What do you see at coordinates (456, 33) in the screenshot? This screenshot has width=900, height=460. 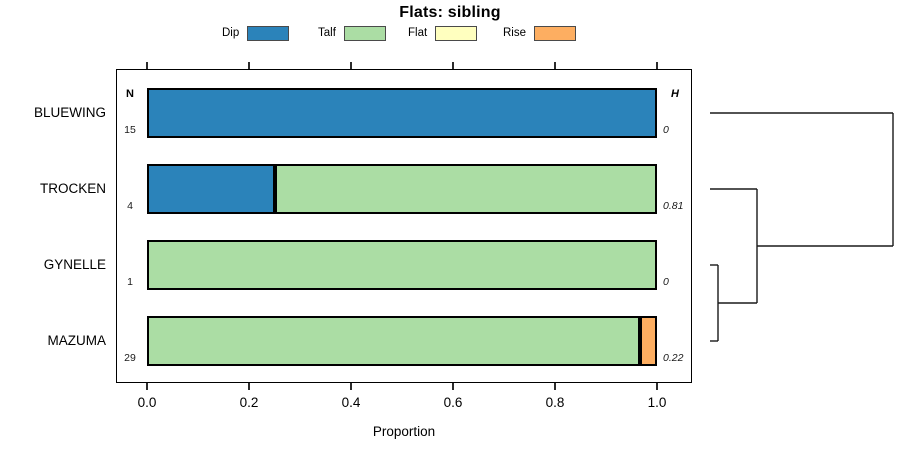 I see `legend-swatch-flat` at bounding box center [456, 33].